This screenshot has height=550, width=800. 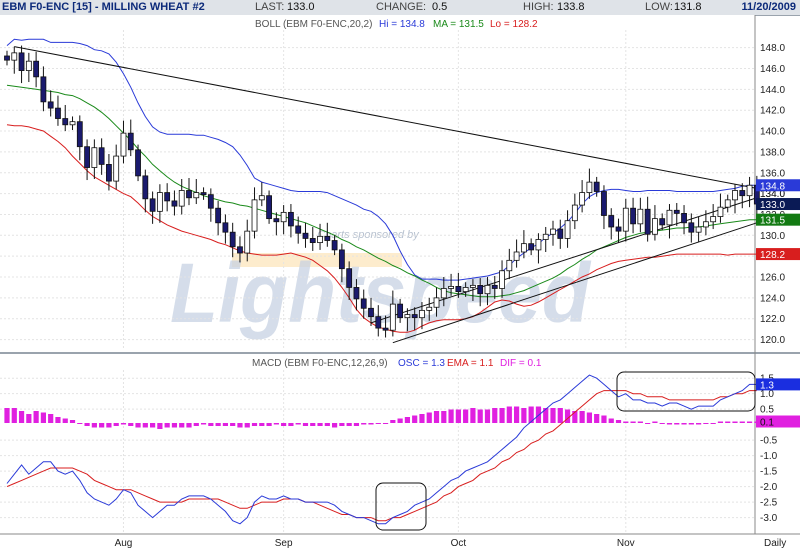 What do you see at coordinates (778, 384) in the screenshot?
I see `osc-value-tag: 1.3` at bounding box center [778, 384].